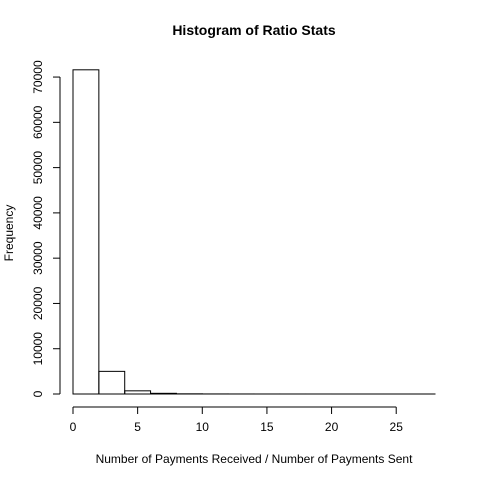  I want to click on y-axis: 0 10000 20000 30000 40000 50000 60000 70000, so click(46, 228).